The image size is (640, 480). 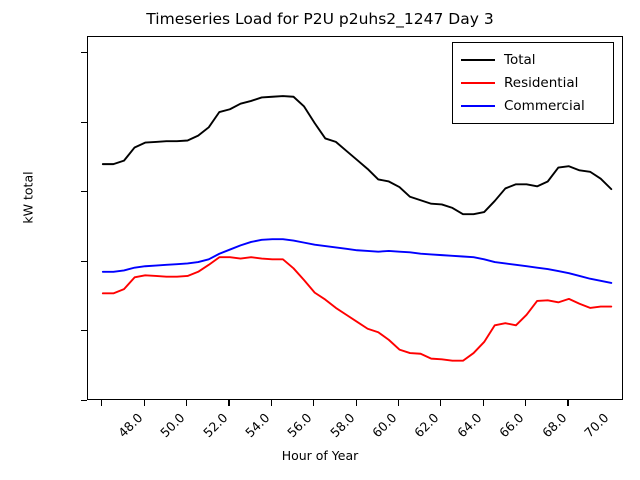 What do you see at coordinates (511, 425) in the screenshot?
I see `x-tick-label: 66.0` at bounding box center [511, 425].